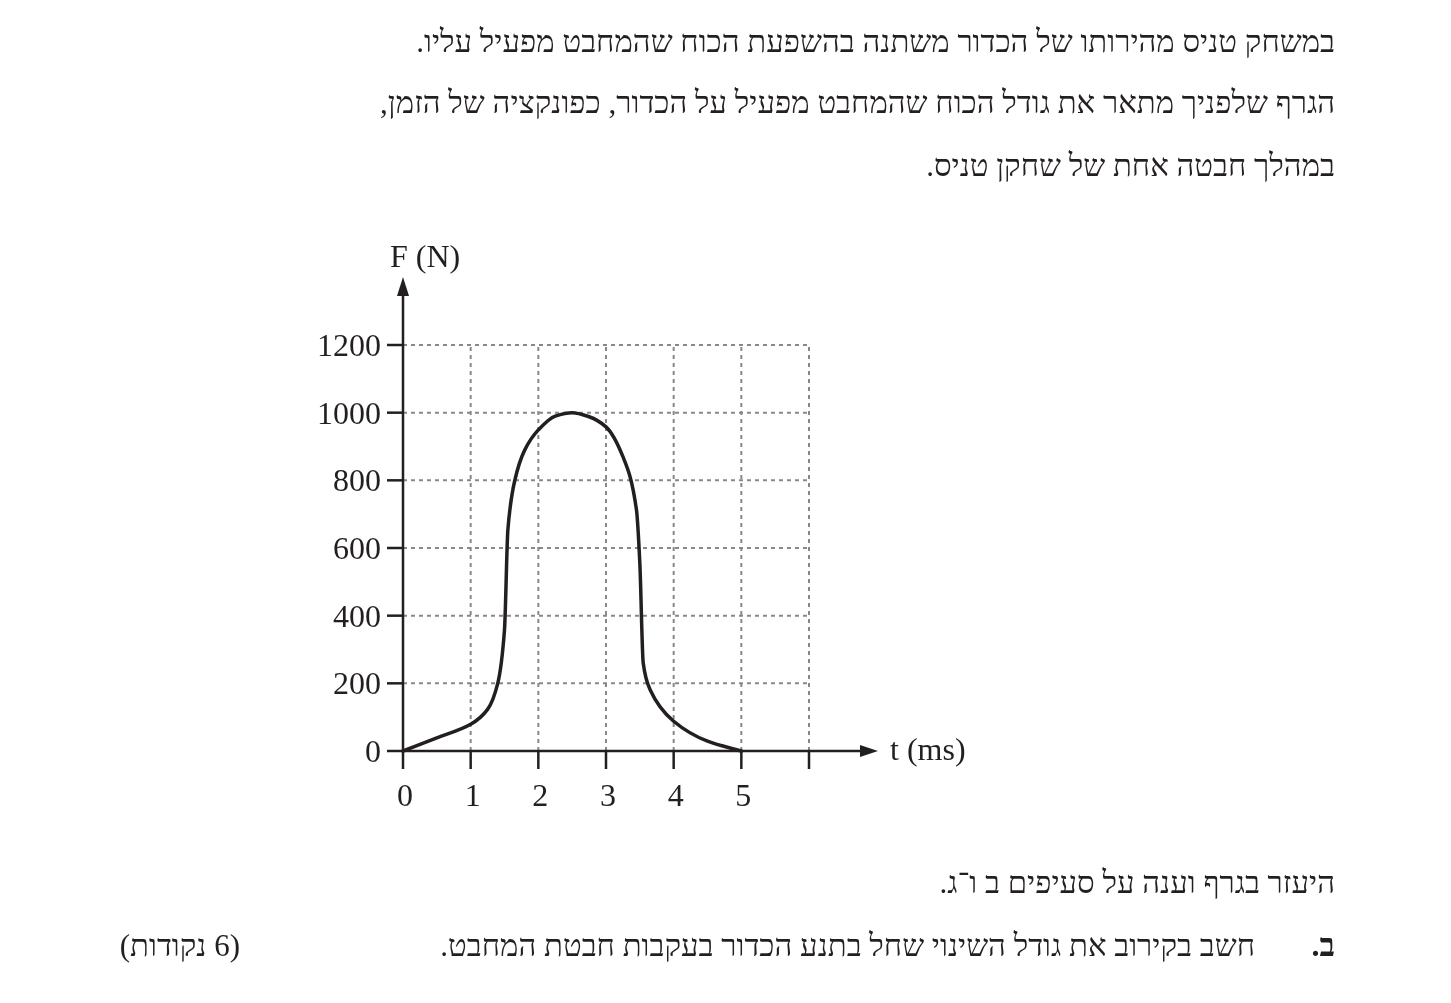 This screenshot has height=1003, width=1451. Describe the element at coordinates (349, 345) in the screenshot. I see `y-tick-label: 1200` at that location.